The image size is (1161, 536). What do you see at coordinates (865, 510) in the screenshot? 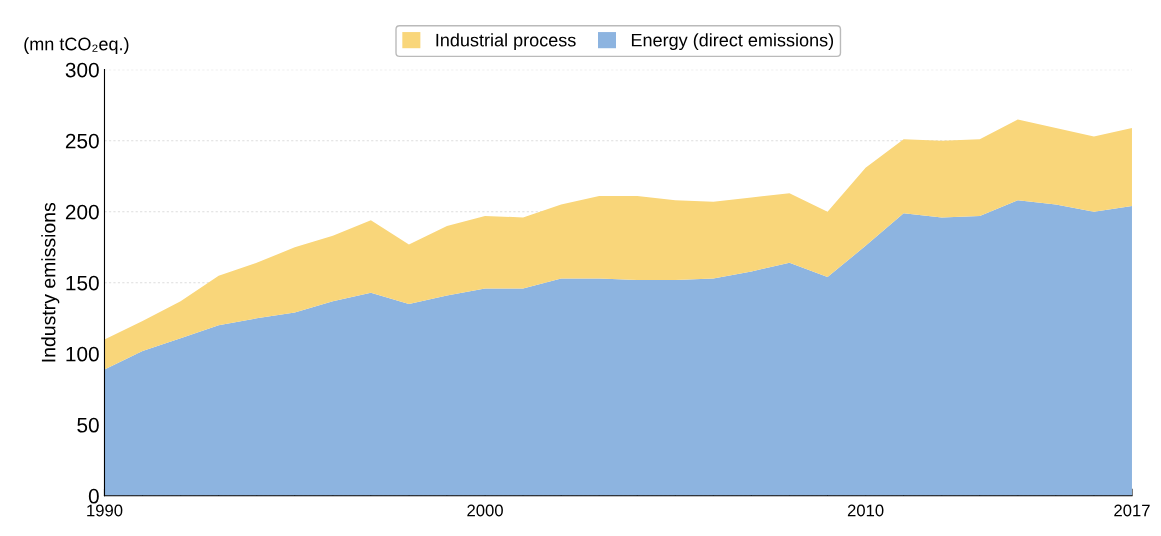
I see `x-tick-label: 2010` at bounding box center [865, 510].